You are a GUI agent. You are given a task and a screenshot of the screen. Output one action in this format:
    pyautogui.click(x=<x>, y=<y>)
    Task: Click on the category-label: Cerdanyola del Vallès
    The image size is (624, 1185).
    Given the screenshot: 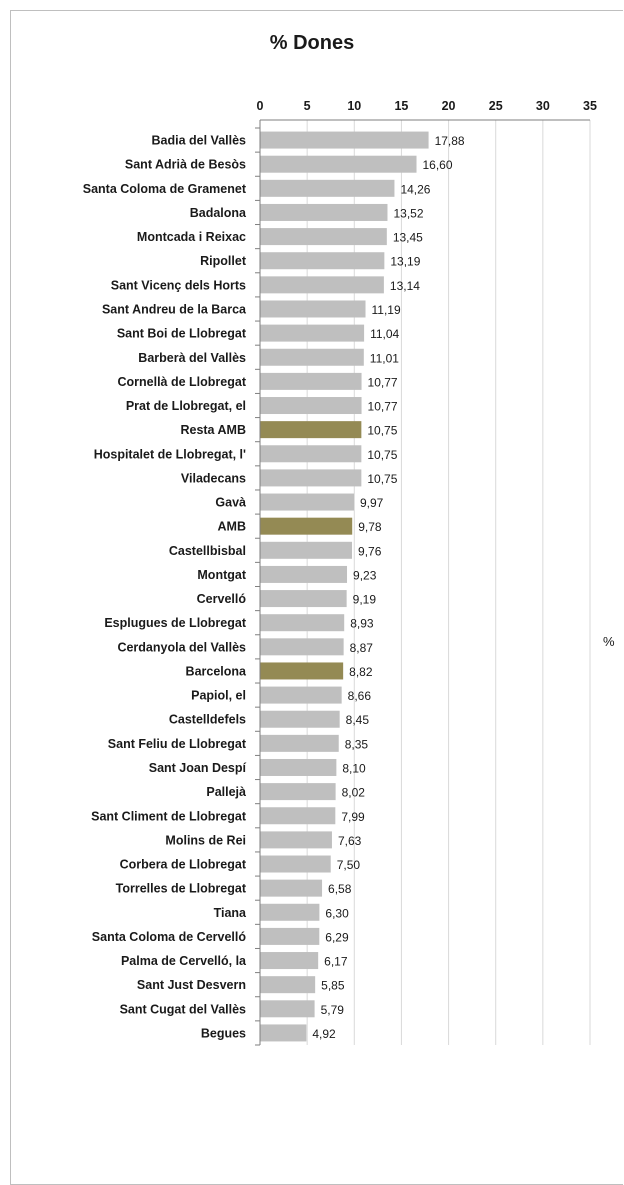 What is the action you would take?
    pyautogui.click(x=181, y=647)
    